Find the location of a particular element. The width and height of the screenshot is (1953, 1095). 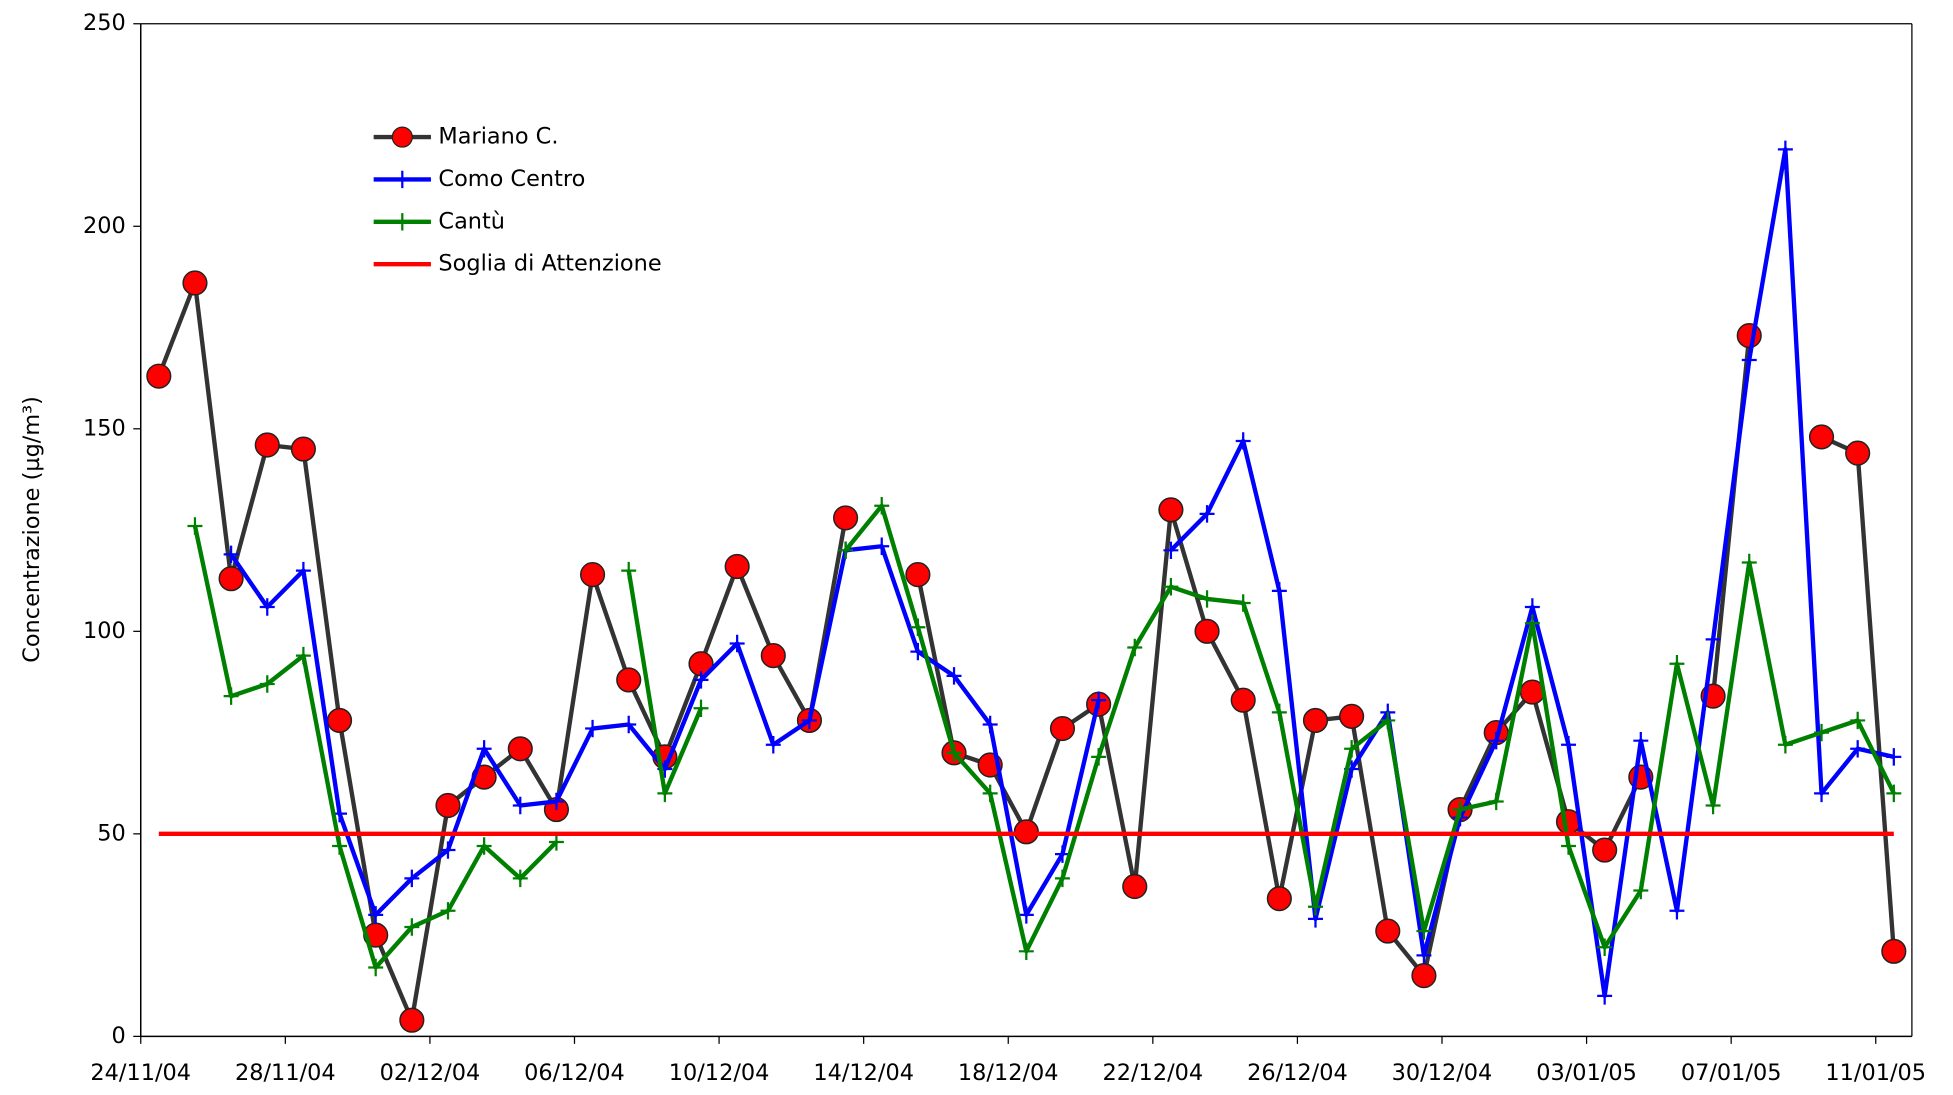

x-tick-label: 03/01/05 is located at coordinates (1586, 1073).